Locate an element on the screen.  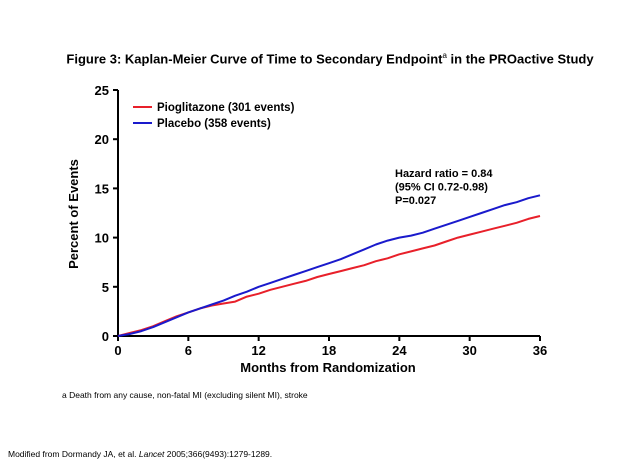
chart-title-superscript: a is located at coordinates (444, 55).